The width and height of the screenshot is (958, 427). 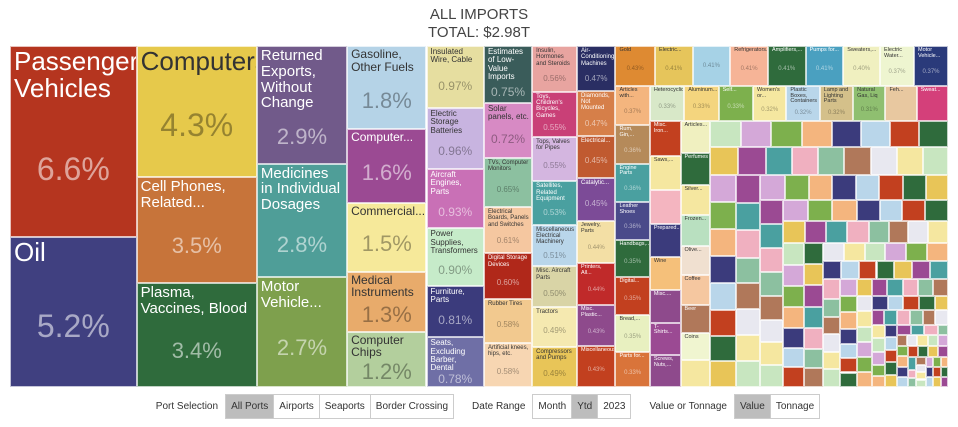 What do you see at coordinates (549, 106) in the screenshot?
I see `tile-name: Toys, Children's Bicycles, Games` at bounding box center [549, 106].